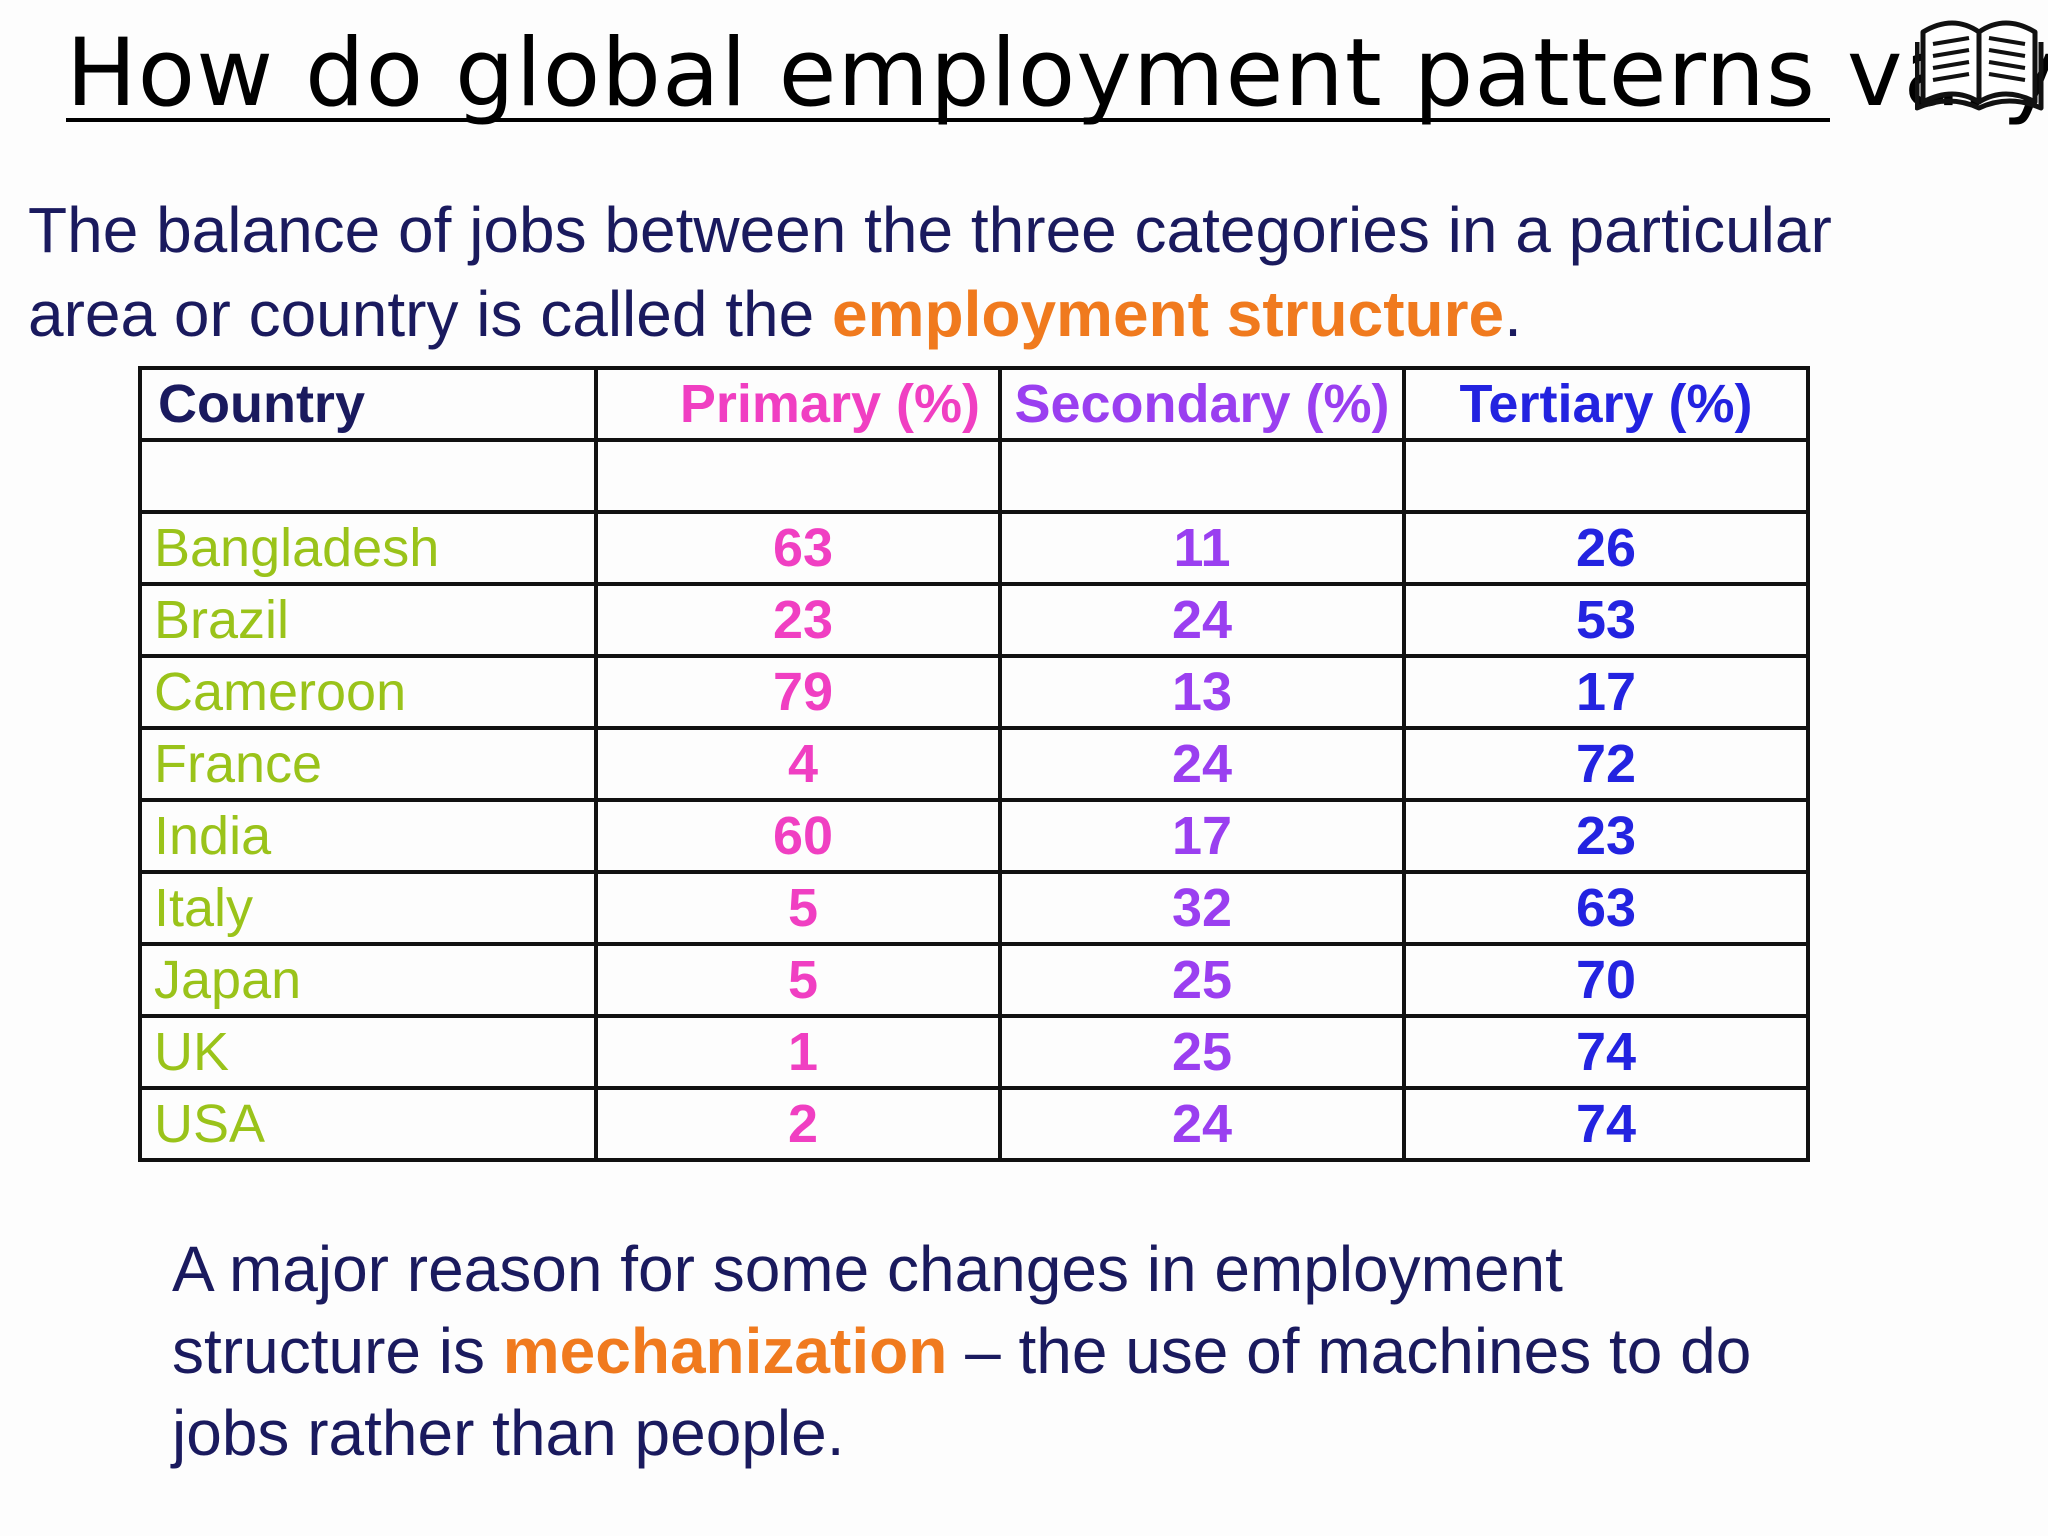 This screenshot has height=1536, width=2048. Describe the element at coordinates (368, 980) in the screenshot. I see `country-cell: Japan` at that location.